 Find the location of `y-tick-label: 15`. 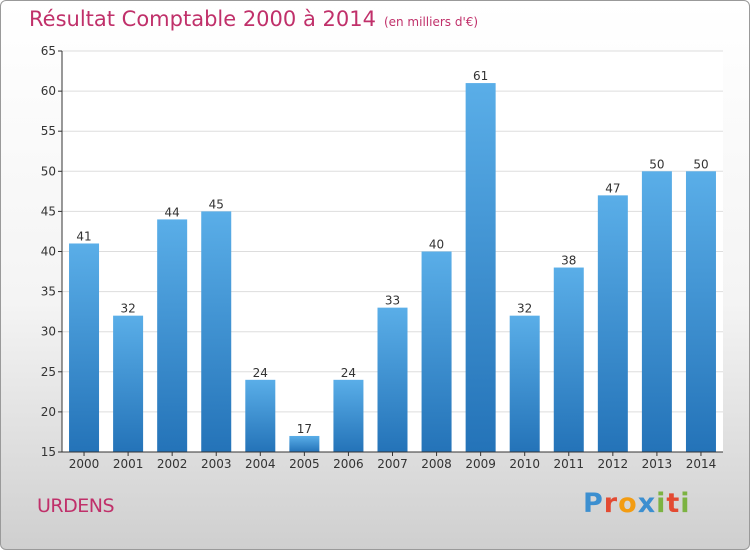

y-tick-label: 15 is located at coordinates (48, 452).